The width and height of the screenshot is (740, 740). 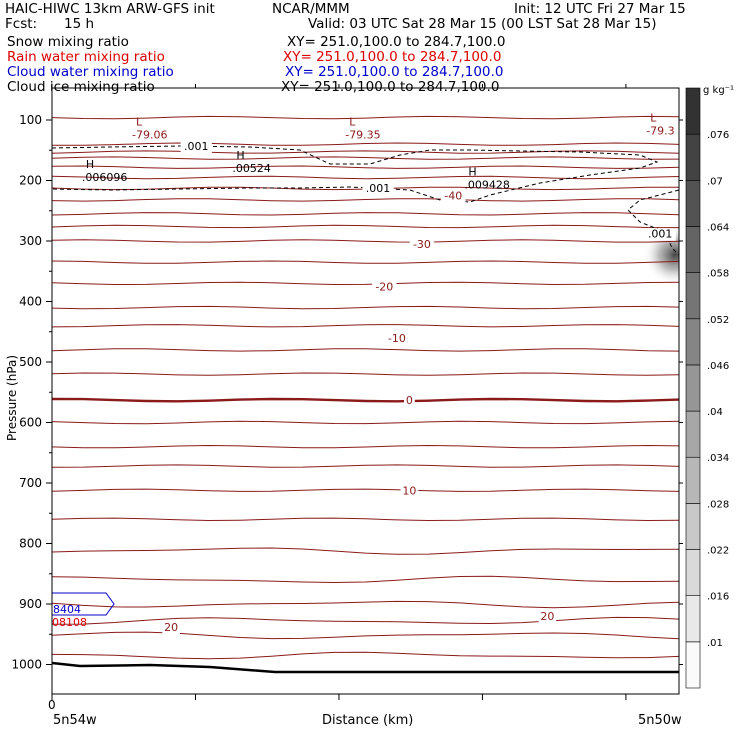 I want to click on colorbar-tick-label: .022, so click(x=718, y=551).